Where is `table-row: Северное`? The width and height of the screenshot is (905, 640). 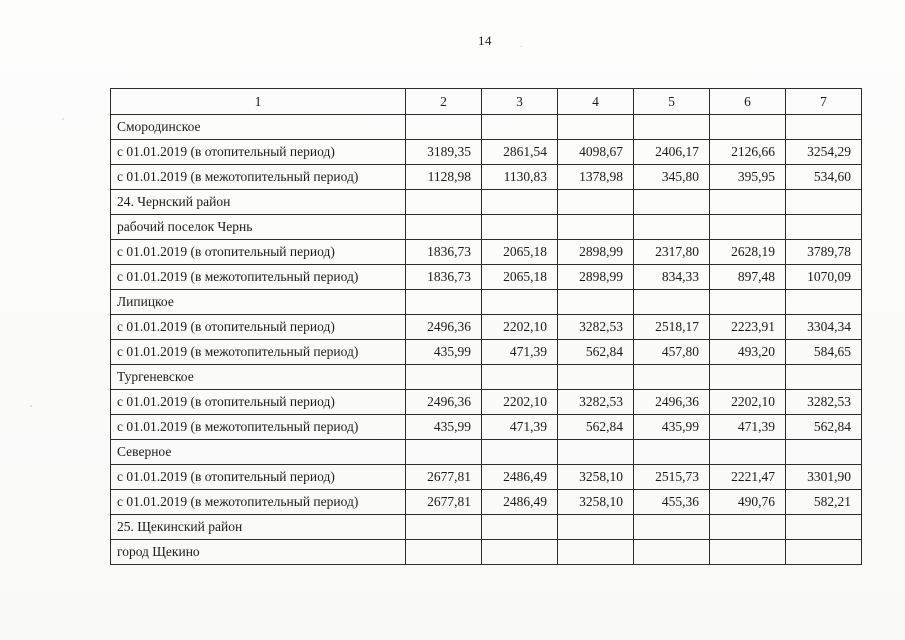 table-row: Северное is located at coordinates (486, 452).